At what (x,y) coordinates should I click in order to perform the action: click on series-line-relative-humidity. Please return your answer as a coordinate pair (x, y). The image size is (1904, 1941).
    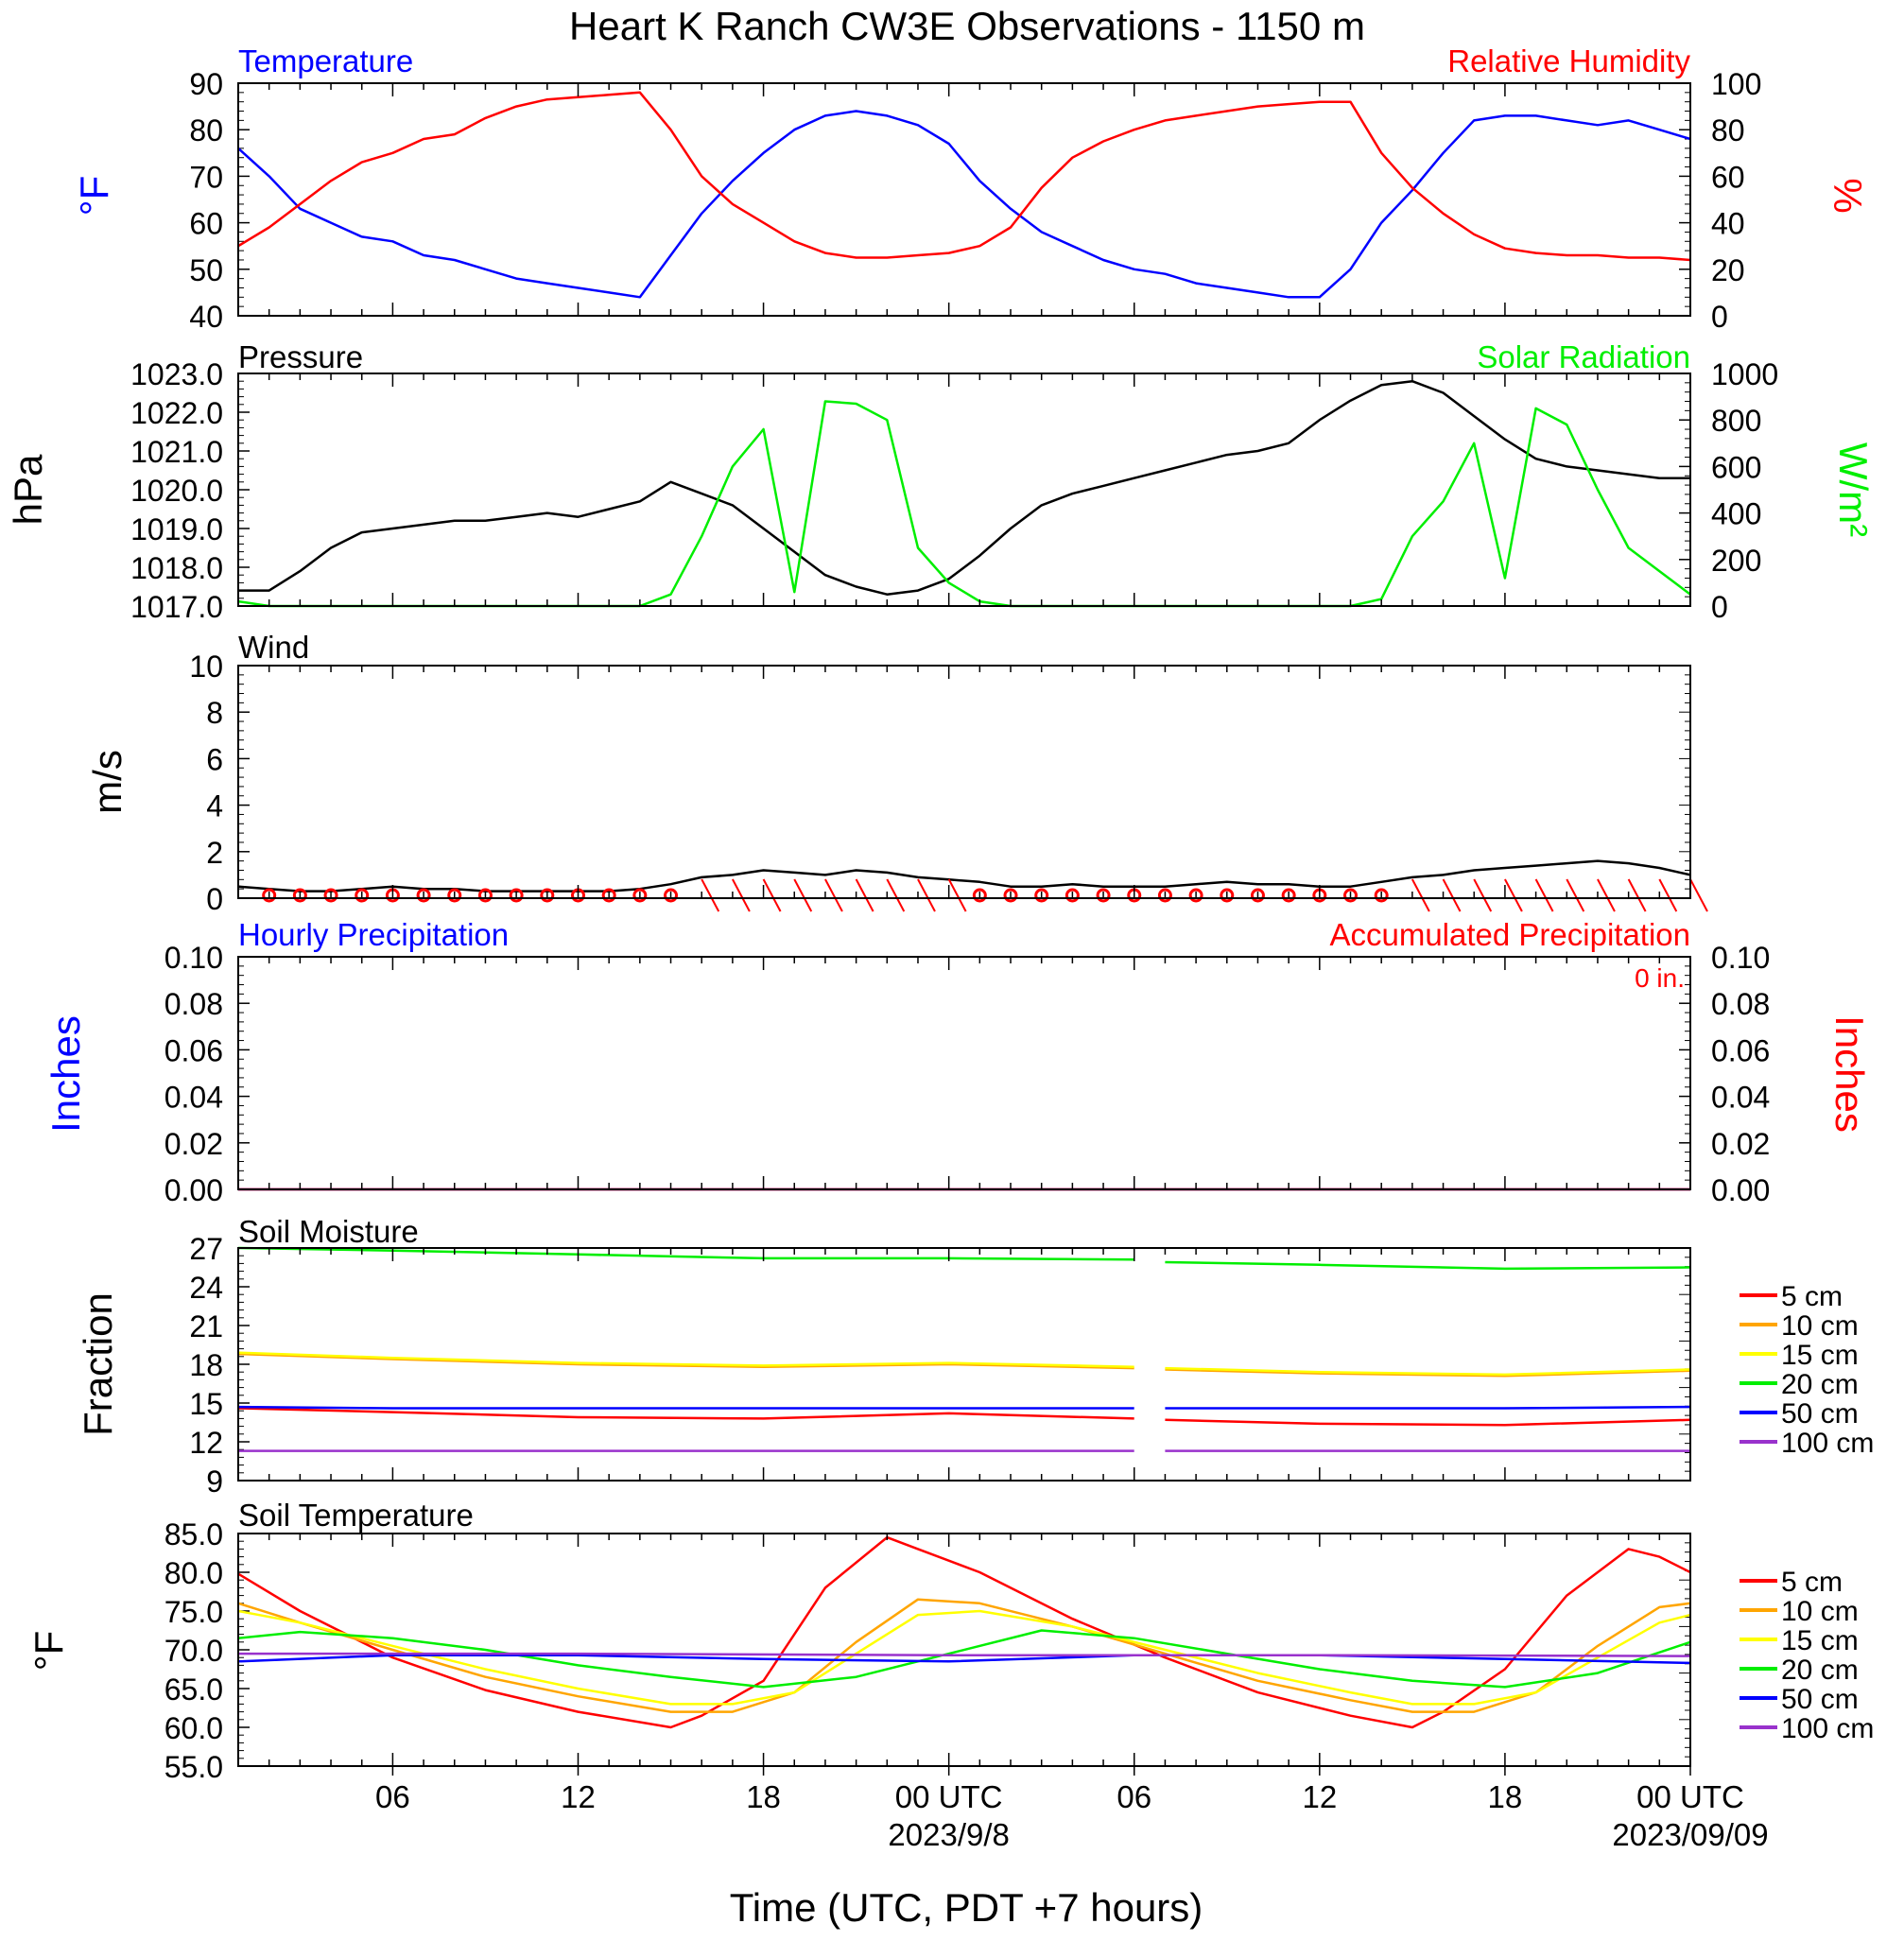
    Looking at the image, I should click on (964, 177).